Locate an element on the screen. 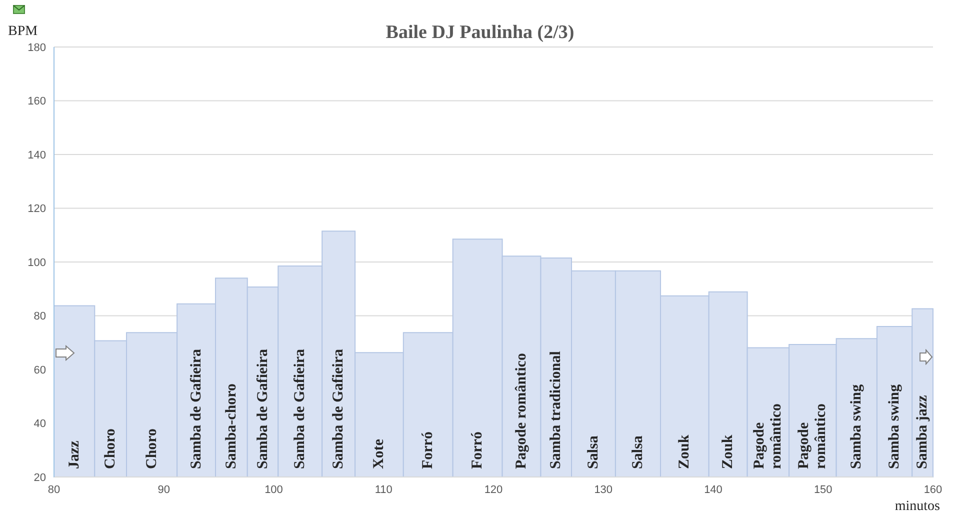 Image resolution: width=960 pixels, height=521 pixels. chart-title: Baile DJ Paulinha (2/3) is located at coordinates (480, 32).